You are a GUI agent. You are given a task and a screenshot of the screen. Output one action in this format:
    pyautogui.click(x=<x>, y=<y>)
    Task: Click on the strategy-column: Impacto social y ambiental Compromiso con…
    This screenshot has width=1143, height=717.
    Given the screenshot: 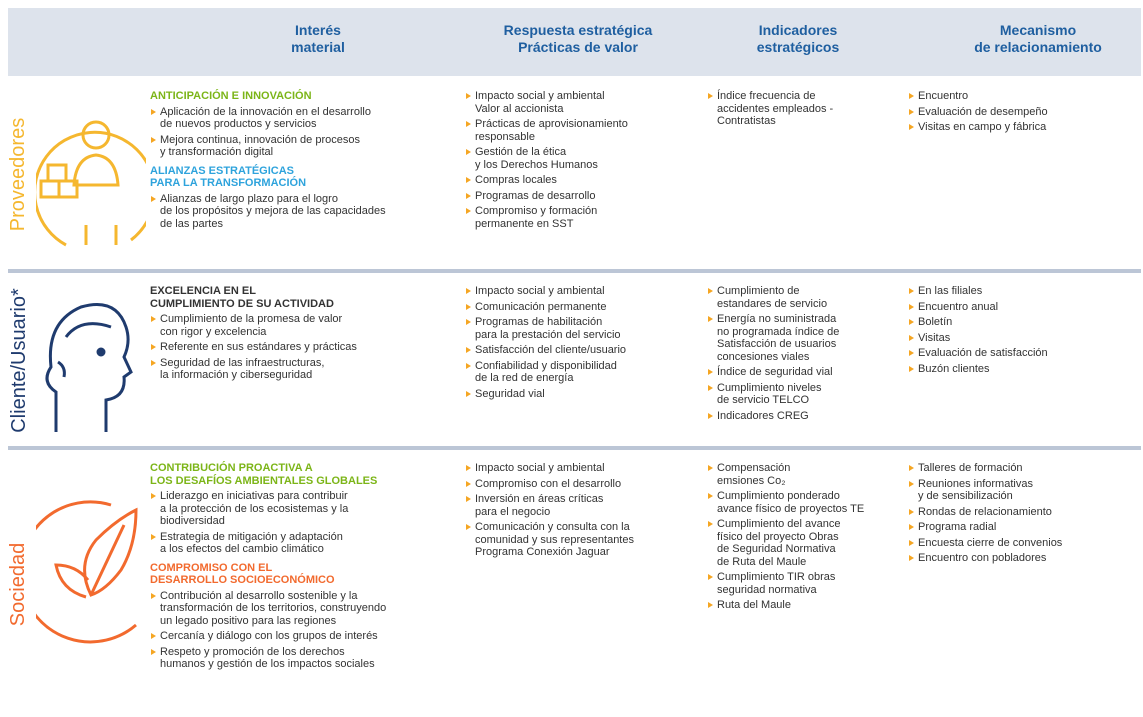 What is the action you would take?
    pyautogui.click(x=581, y=512)
    